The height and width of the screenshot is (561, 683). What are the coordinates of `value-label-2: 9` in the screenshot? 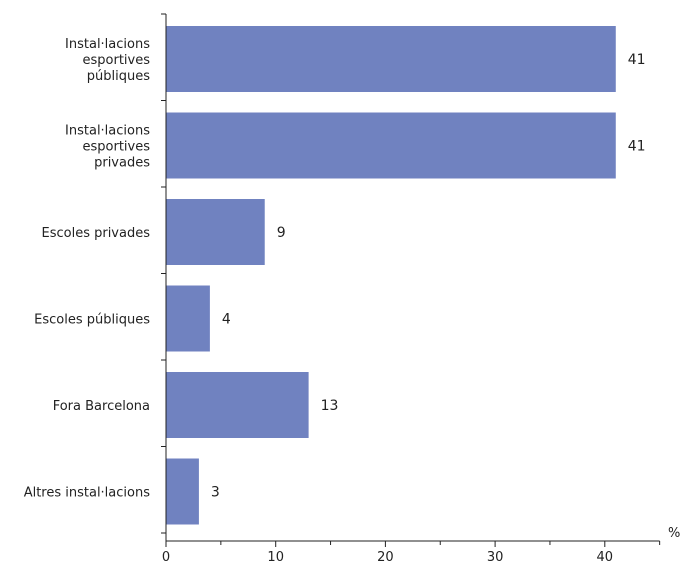 It's located at (281, 233).